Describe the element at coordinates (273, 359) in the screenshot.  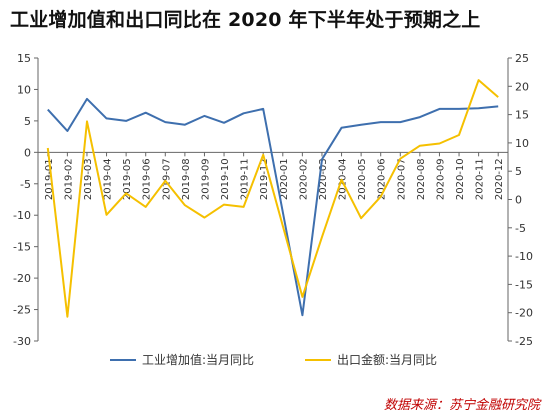
I see `legend: 工业增加值:当月同比 出口金额:当月同比` at that location.